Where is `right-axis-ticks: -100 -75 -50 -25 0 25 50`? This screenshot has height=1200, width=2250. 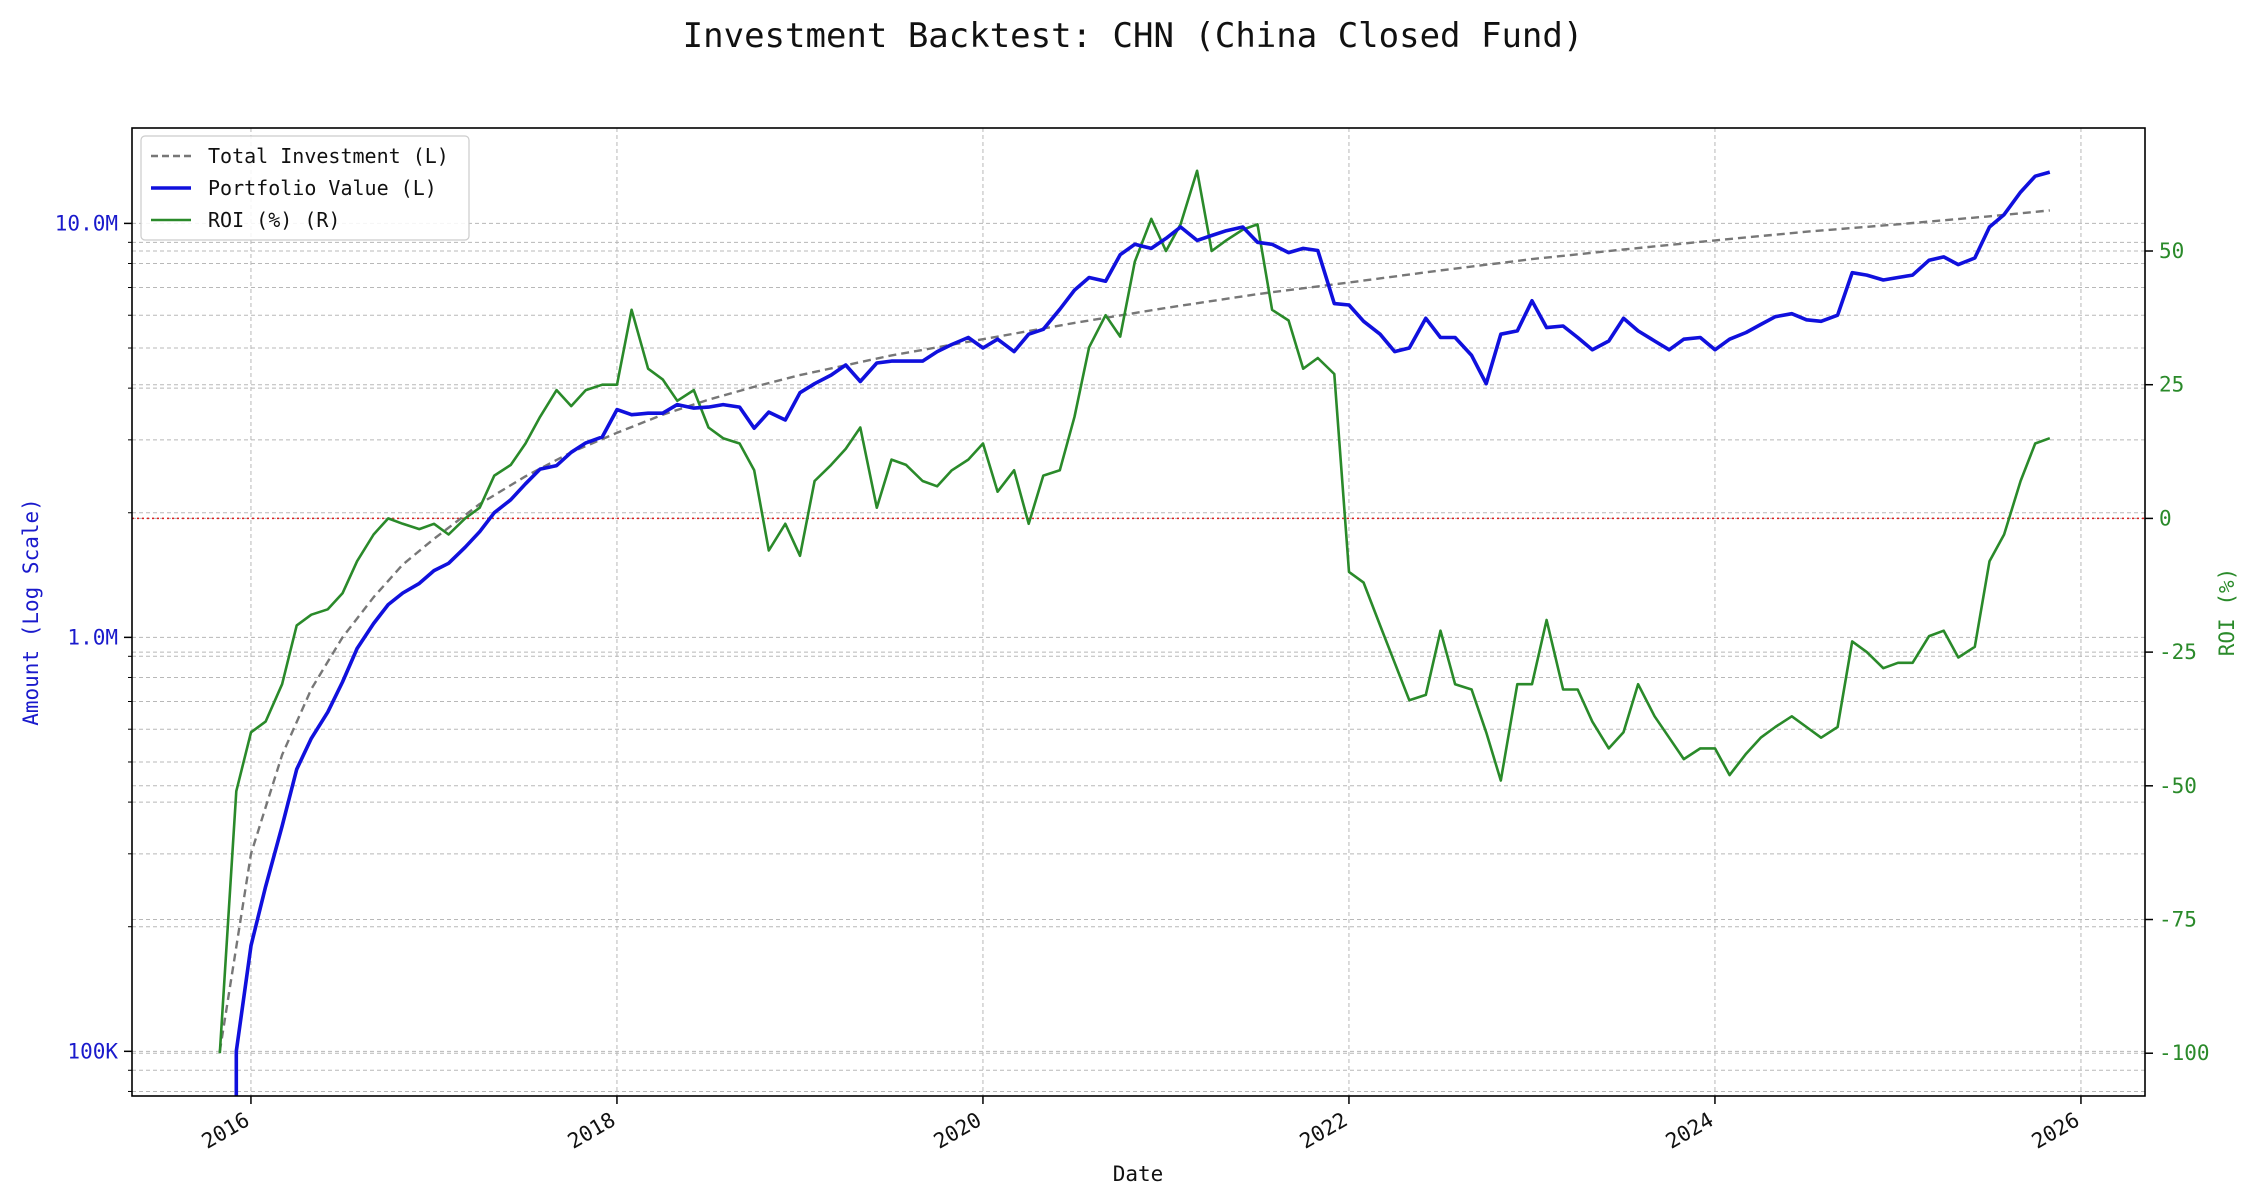 right-axis-ticks: -100 -75 -50 -25 0 25 50 is located at coordinates (2177, 652).